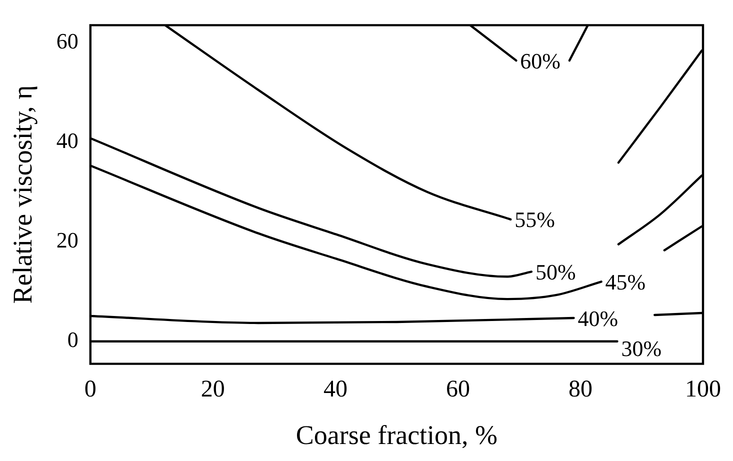 This screenshot has height=461, width=733. Describe the element at coordinates (580, 389) in the screenshot. I see `x-tick-label: 80` at that location.